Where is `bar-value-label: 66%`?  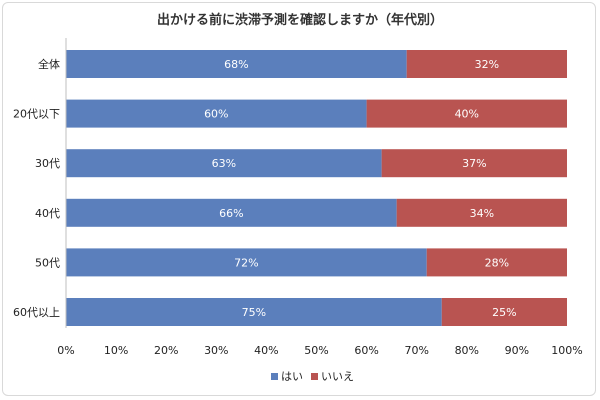
bar-value-label: 66% is located at coordinates (231, 213).